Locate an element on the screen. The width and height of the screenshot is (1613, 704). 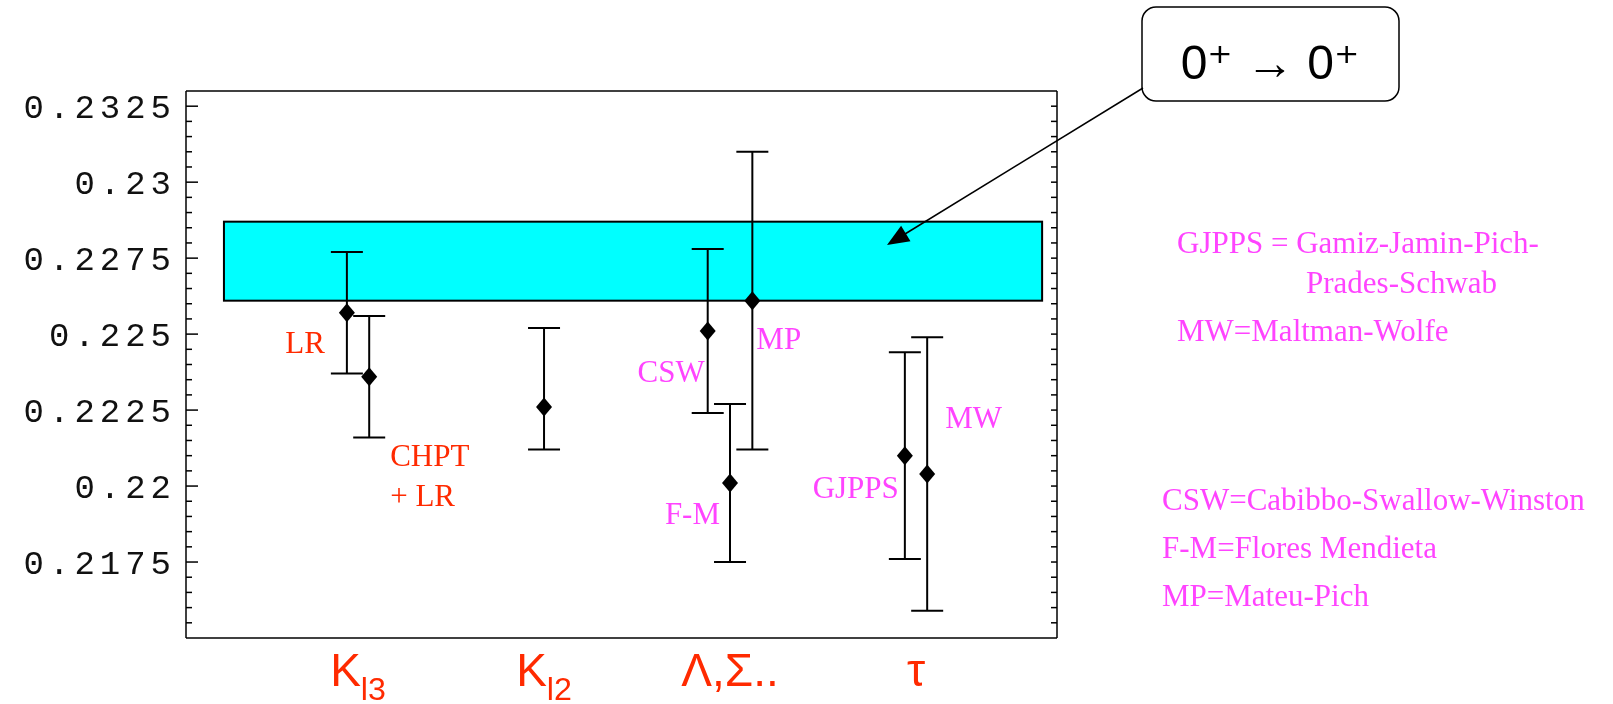
text: MW=Maltman-Wolfe is located at coordinates (1313, 330).